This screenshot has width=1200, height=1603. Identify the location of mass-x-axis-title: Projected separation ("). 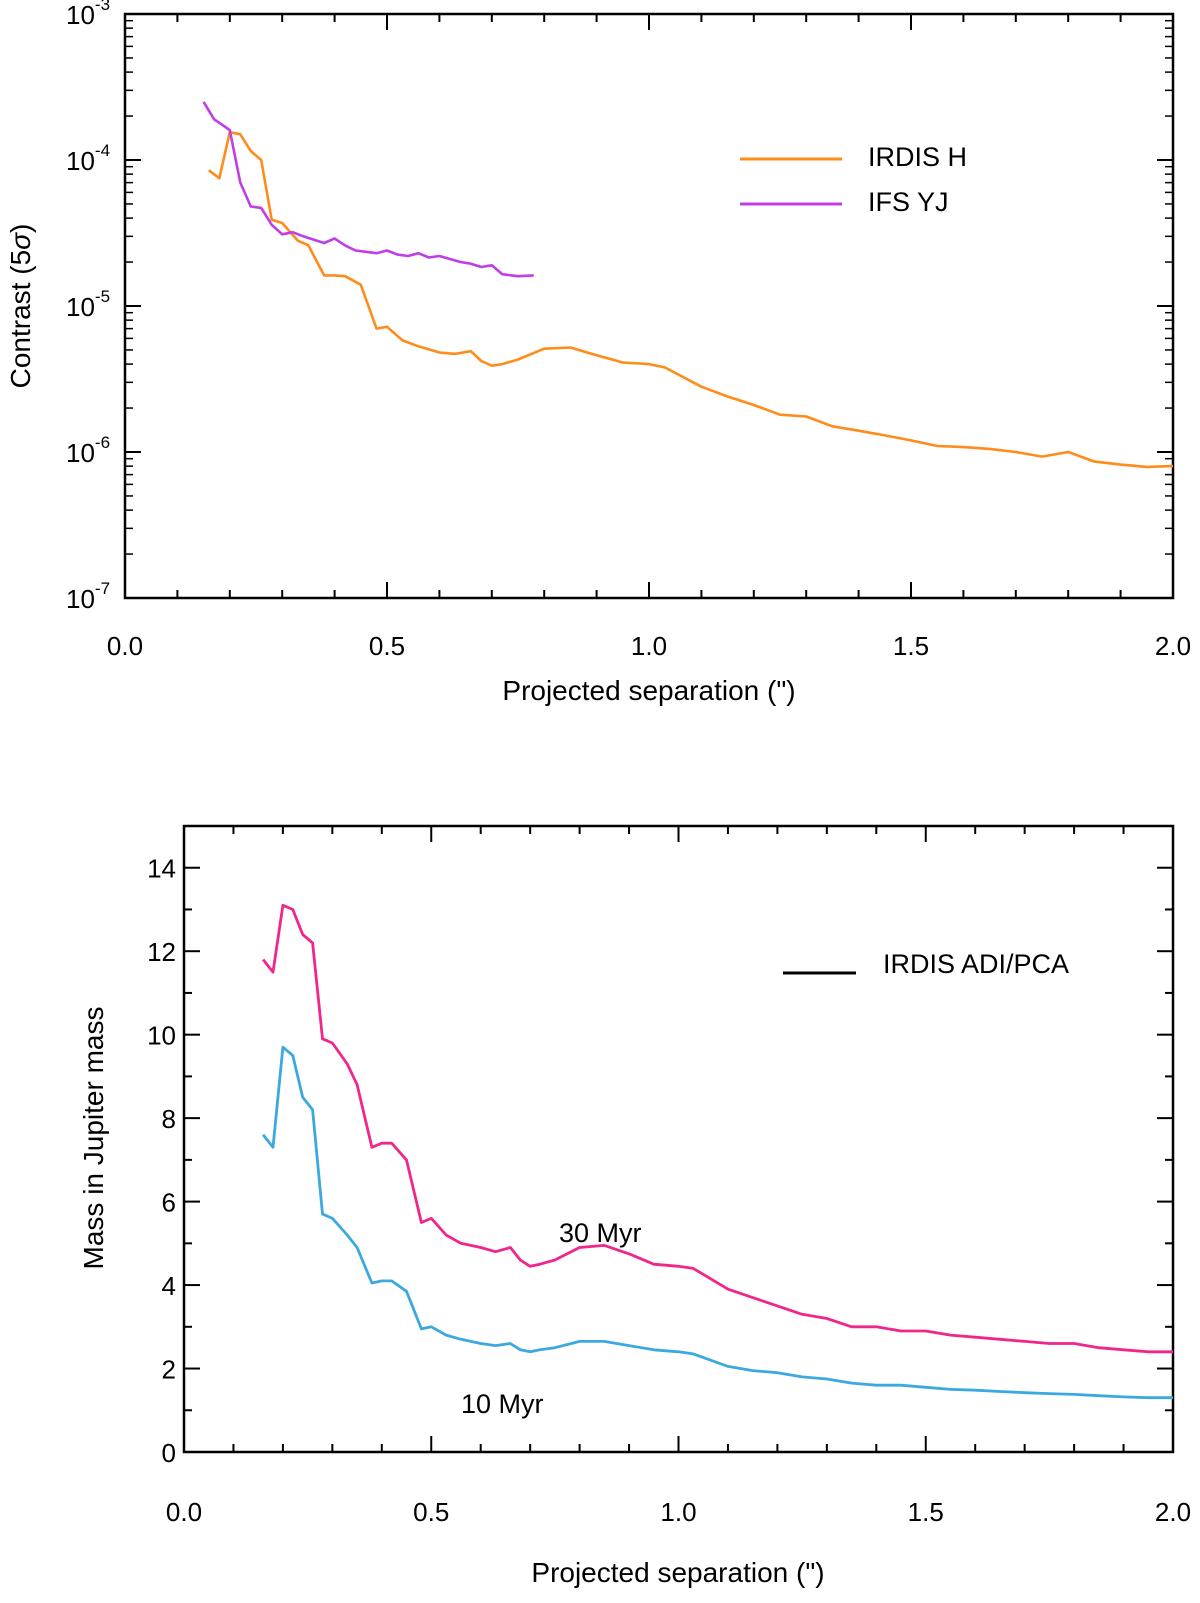
(677, 1572).